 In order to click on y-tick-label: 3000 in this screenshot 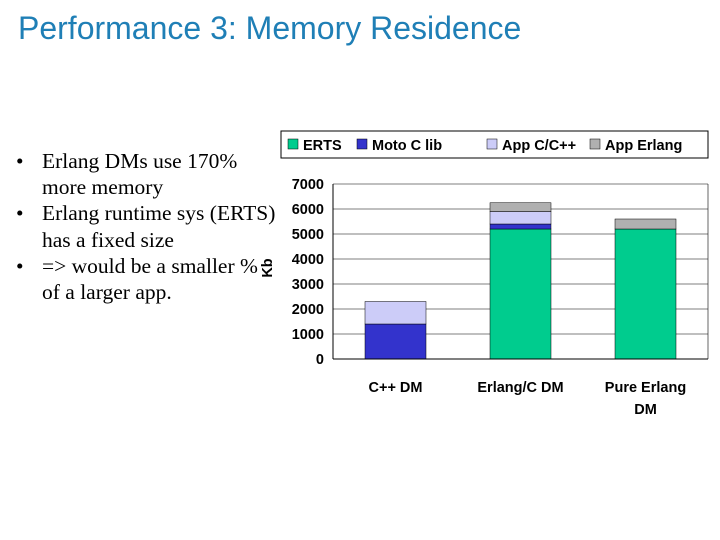, I will do `click(308, 285)`.